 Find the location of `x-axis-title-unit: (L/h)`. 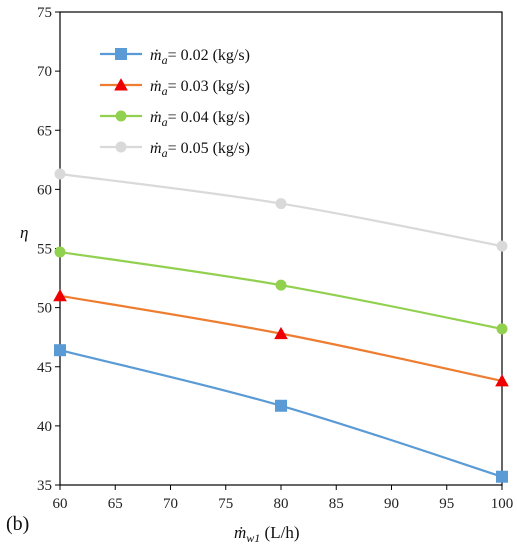

x-axis-title-unit: (L/h) is located at coordinates (279, 532).